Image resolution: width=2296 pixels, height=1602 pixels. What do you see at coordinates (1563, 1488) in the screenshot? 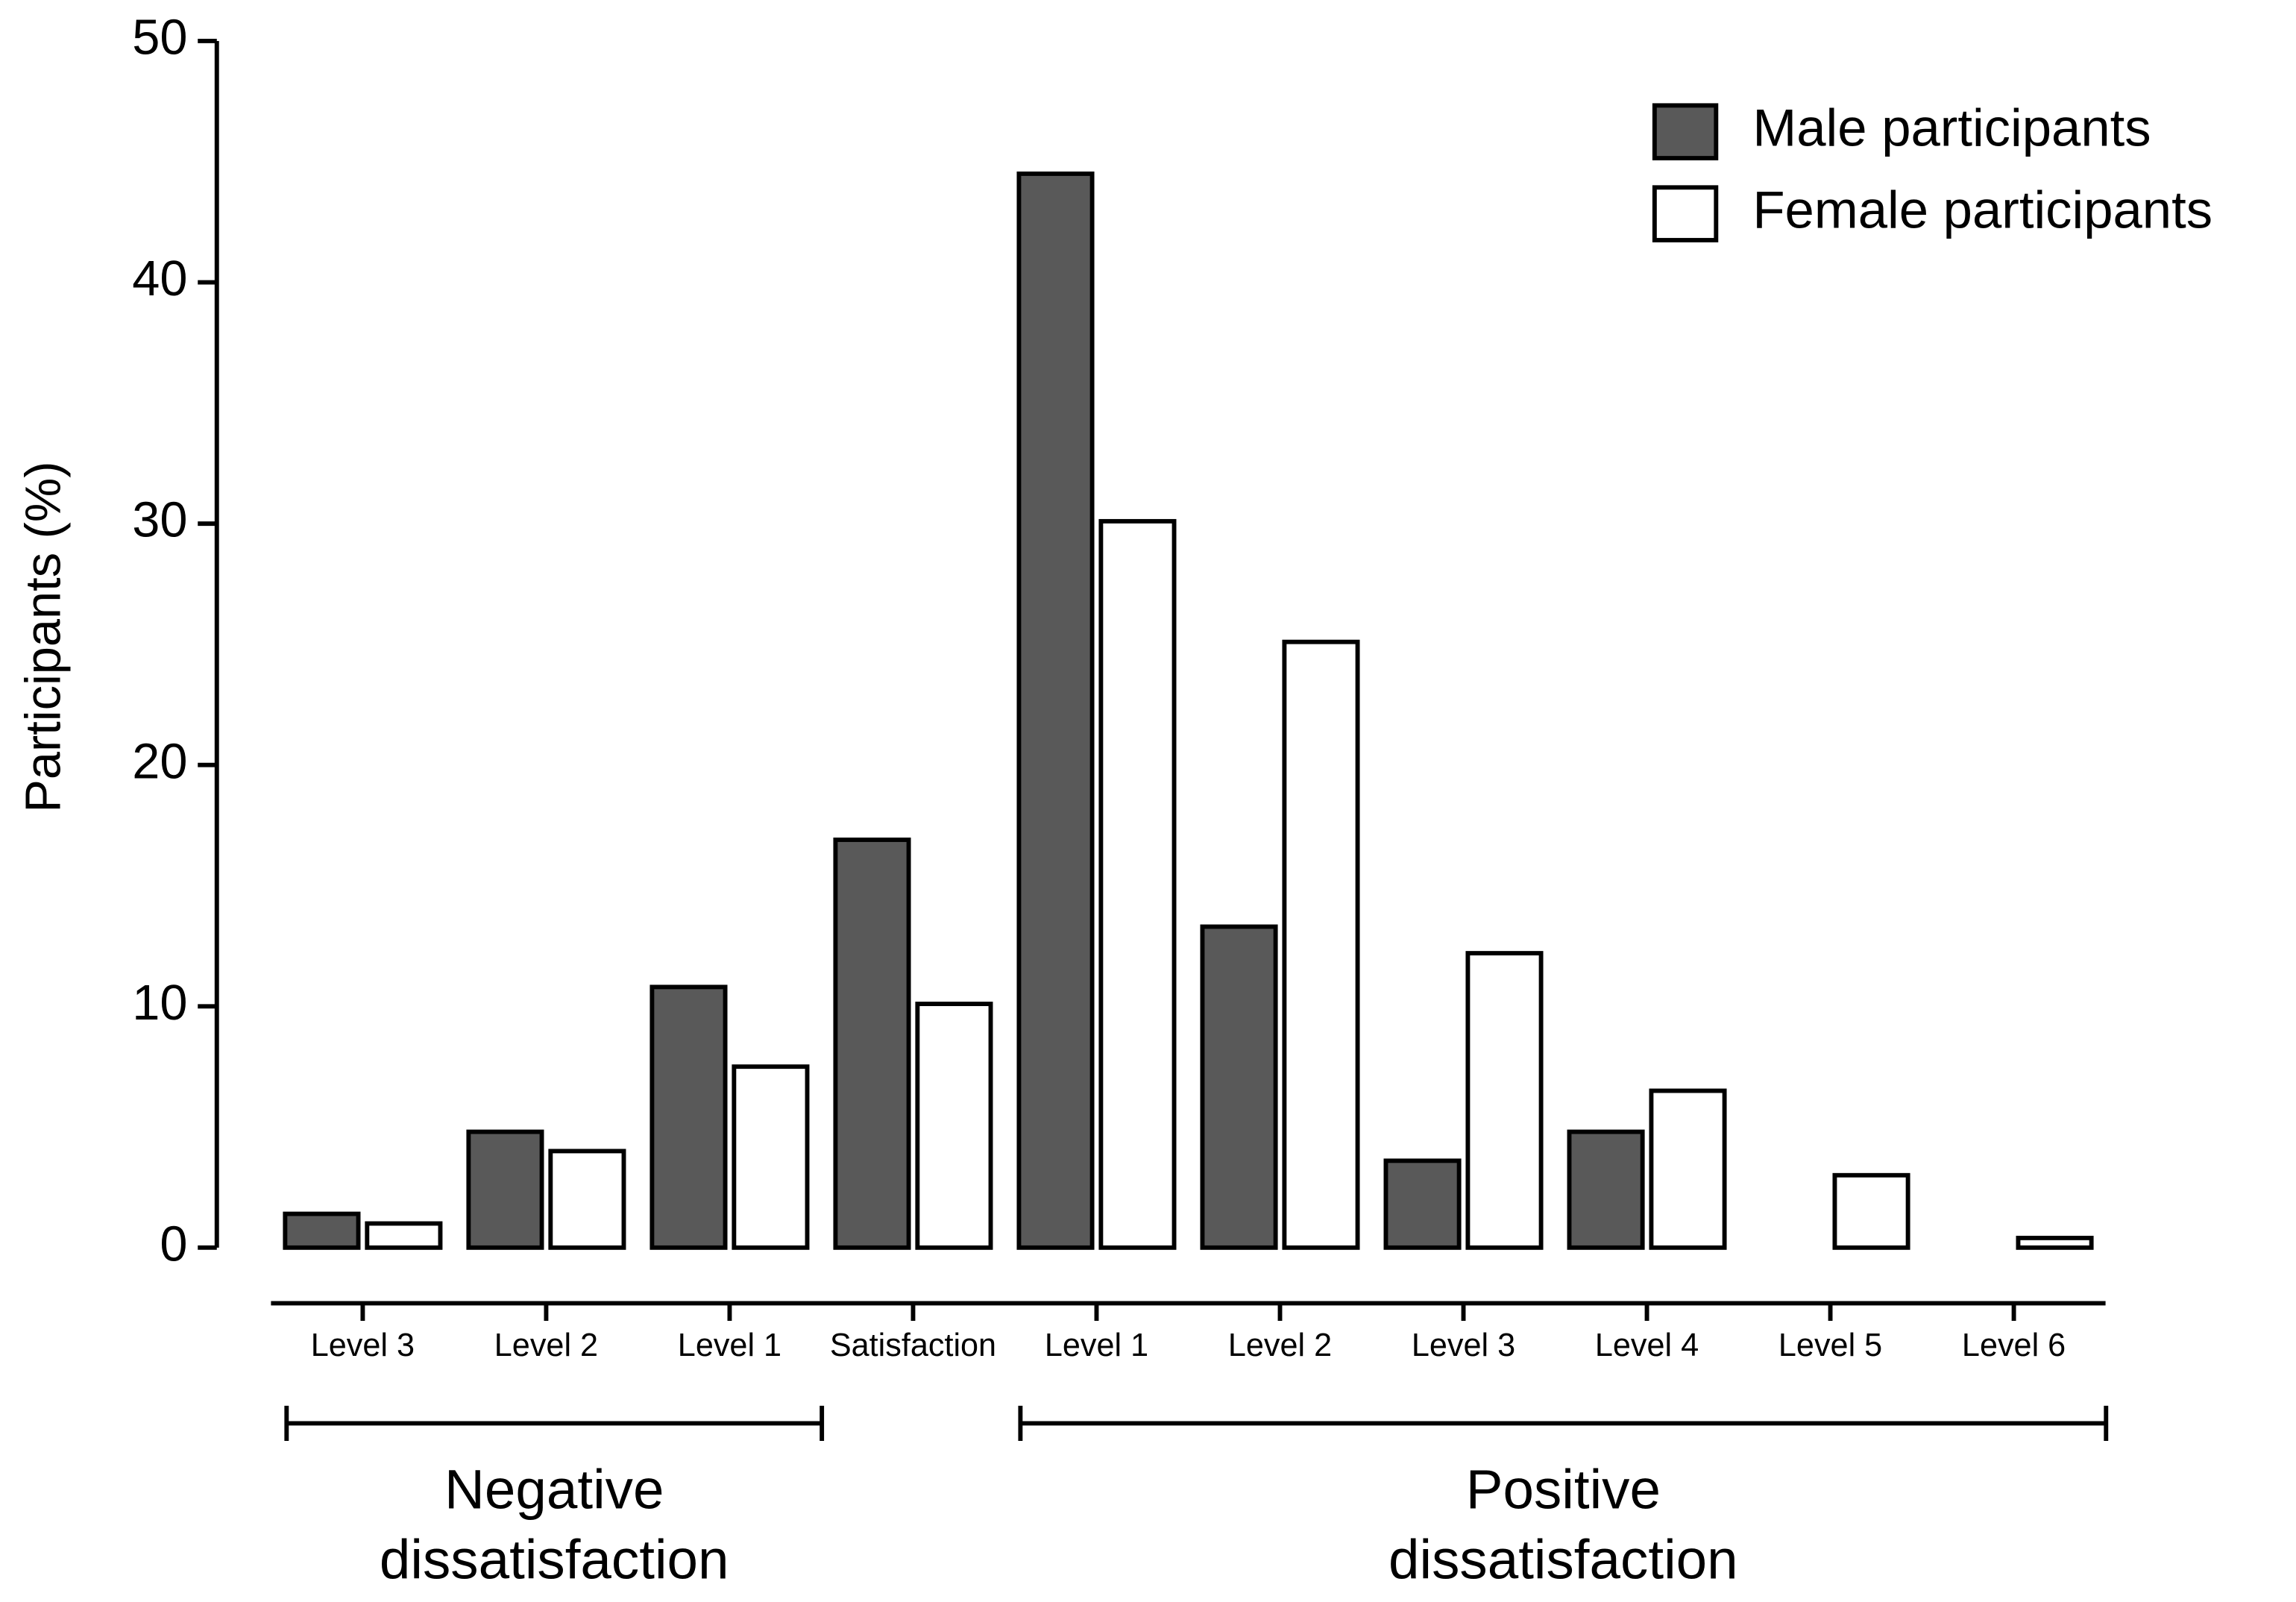
I see `group-label: Positive` at bounding box center [1563, 1488].